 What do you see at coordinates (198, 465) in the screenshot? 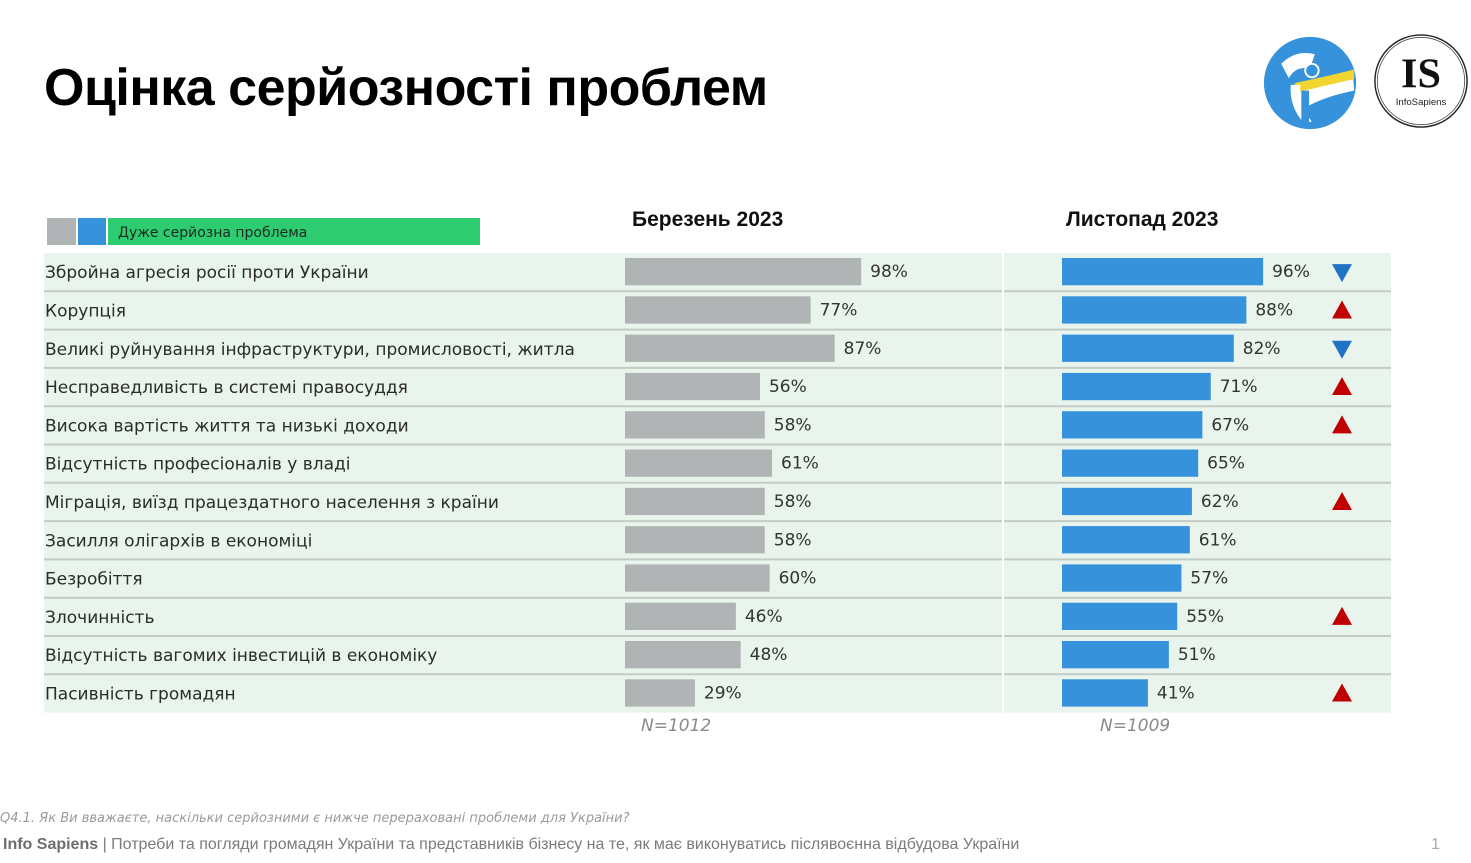
I see `category-label: Відсутність професіоналів у владі` at bounding box center [198, 465].